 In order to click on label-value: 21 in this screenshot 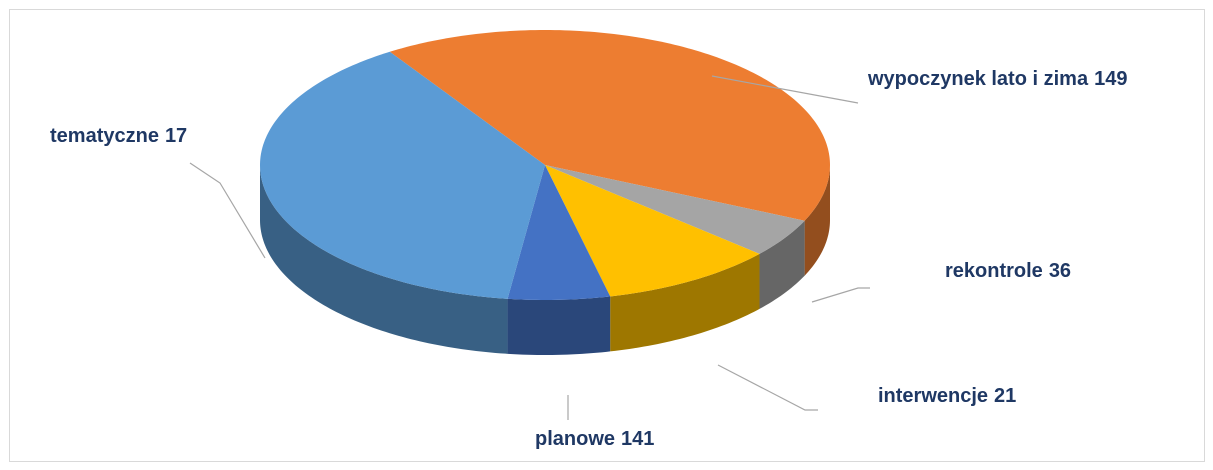, I will do `click(1005, 396)`.